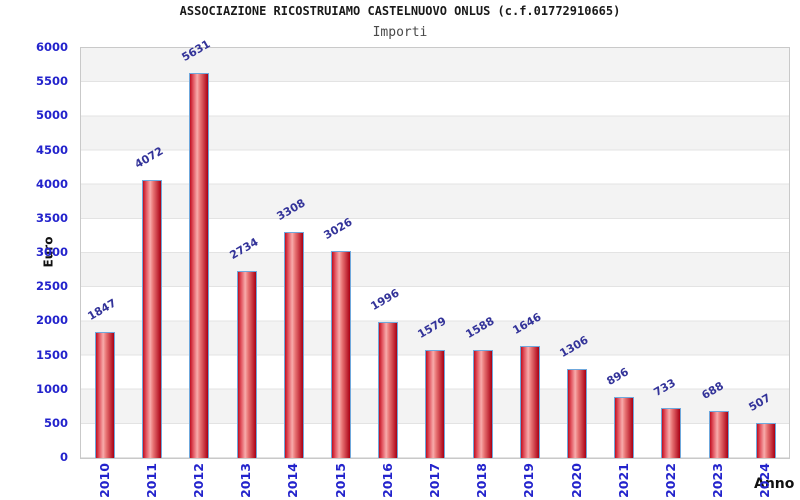 The height and width of the screenshot is (500, 800). I want to click on y-tick-label: 2000, so click(51, 320).